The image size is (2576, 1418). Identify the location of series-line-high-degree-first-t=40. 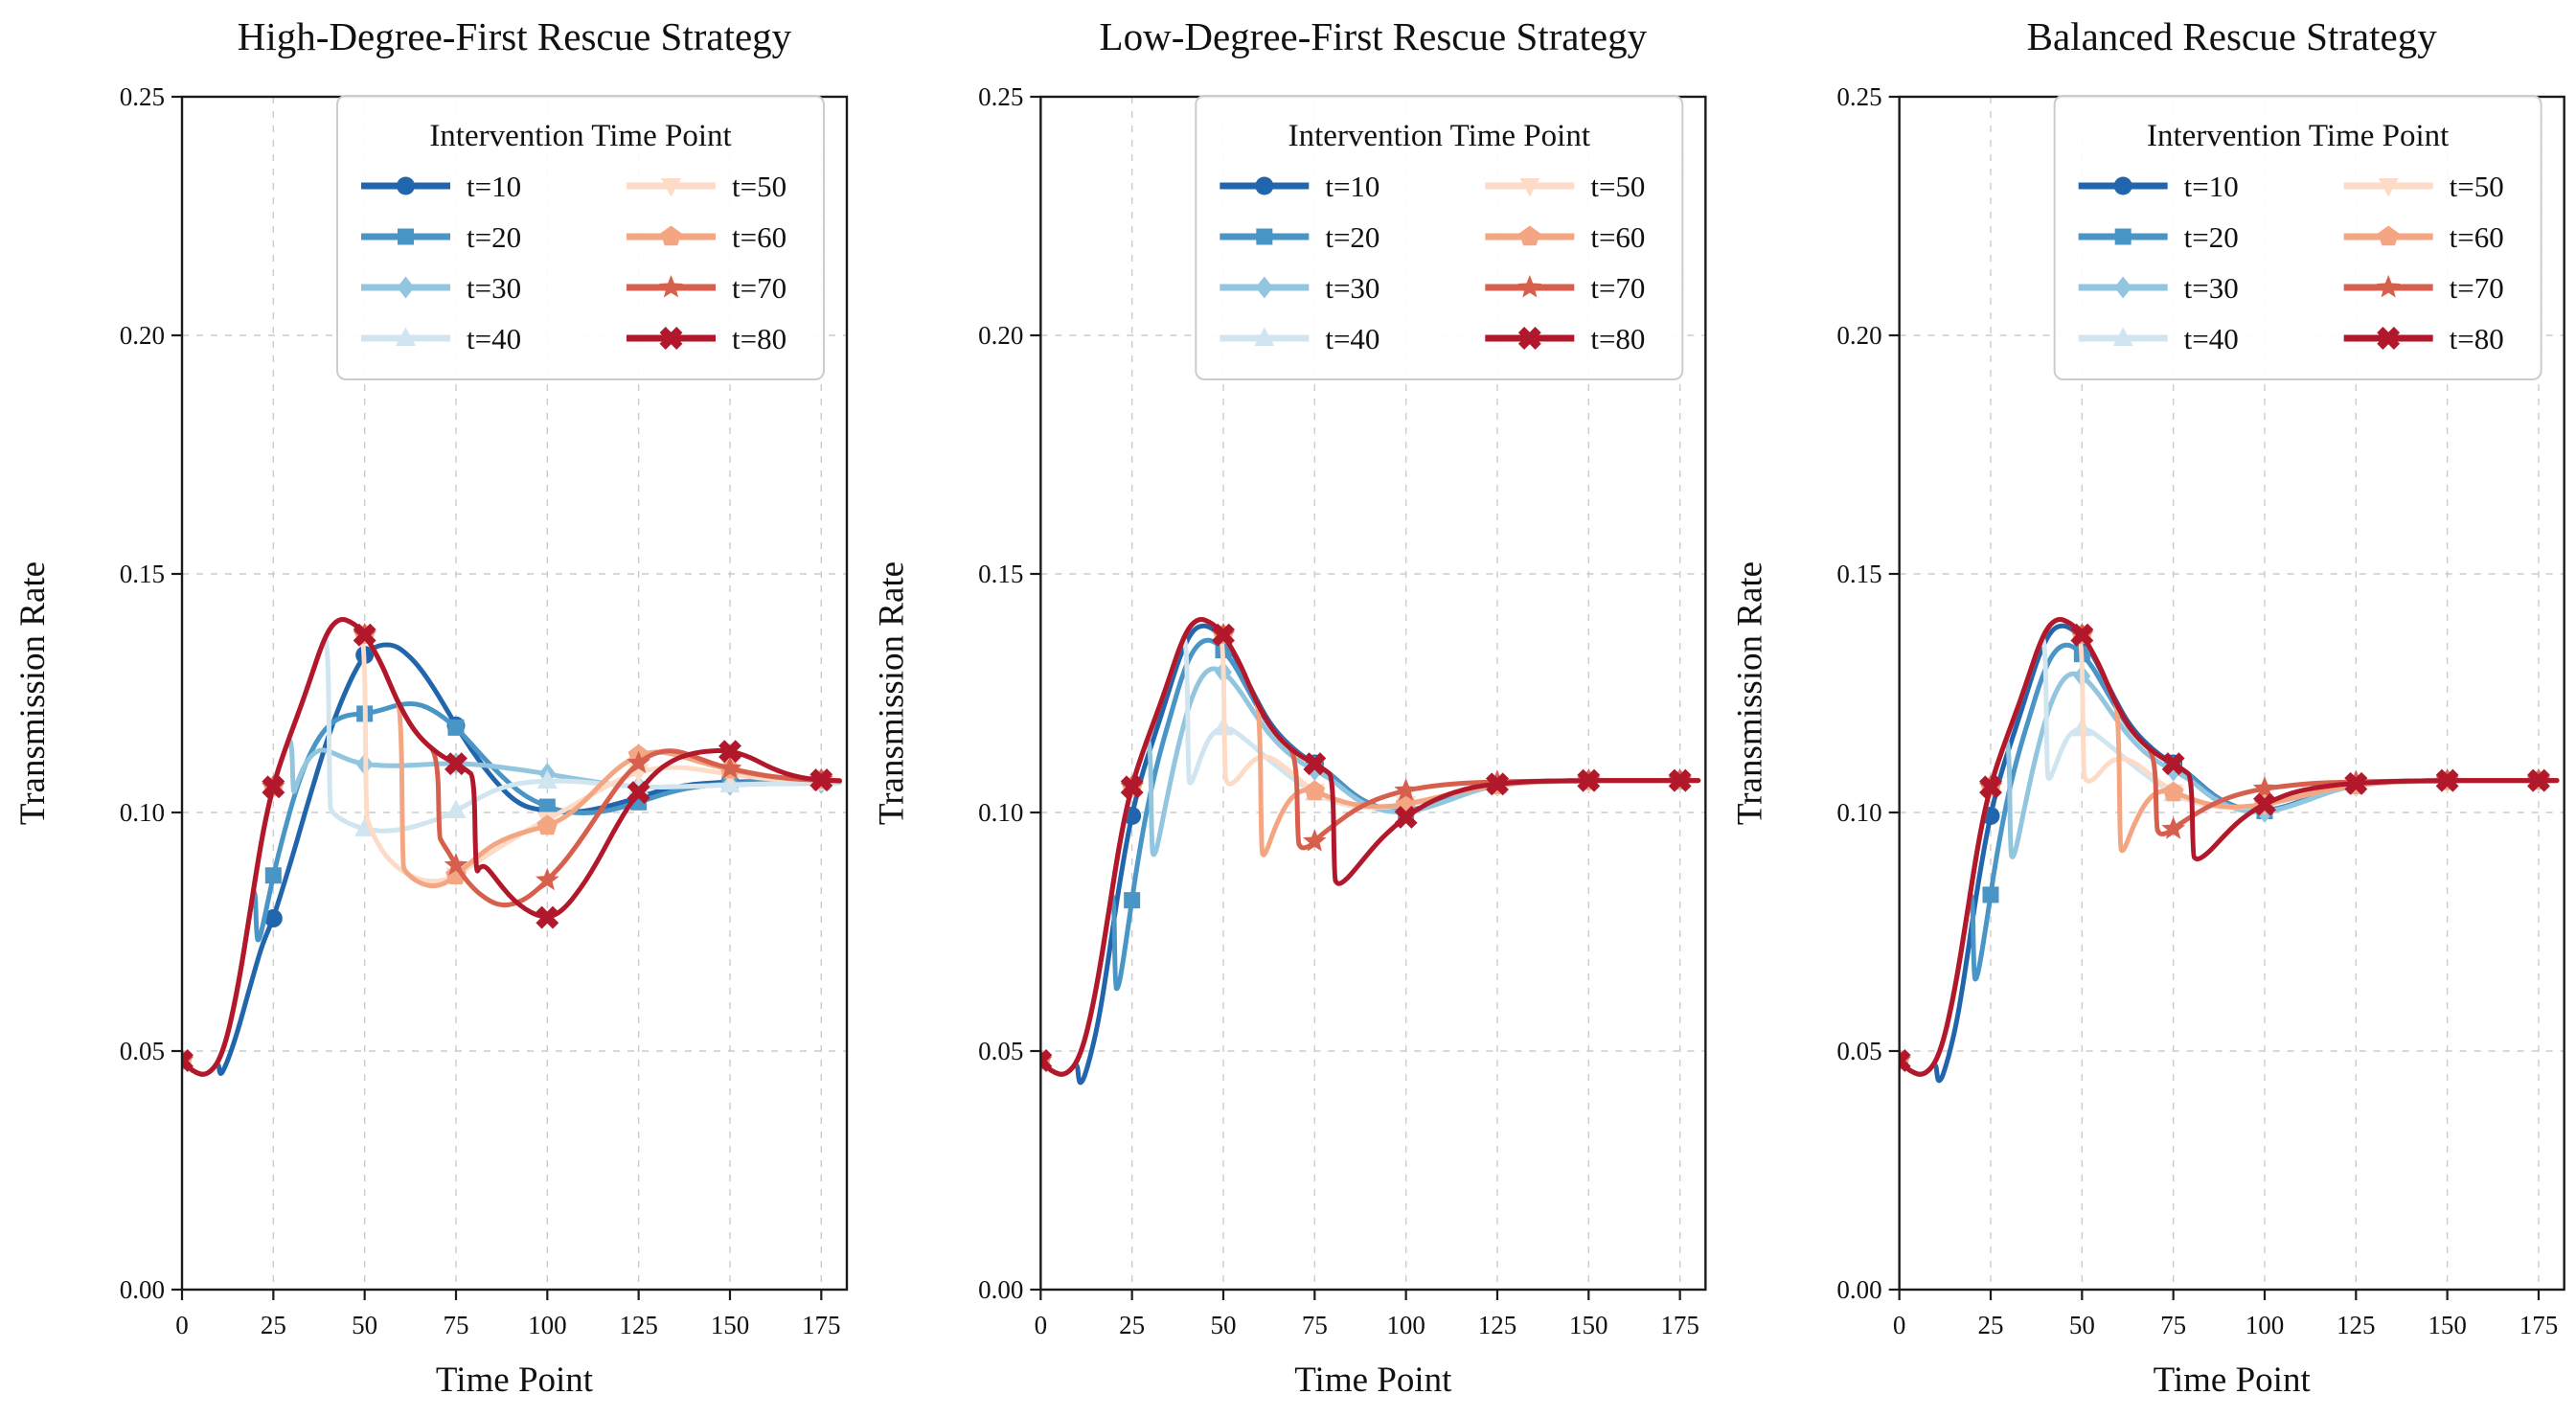
(512, 856).